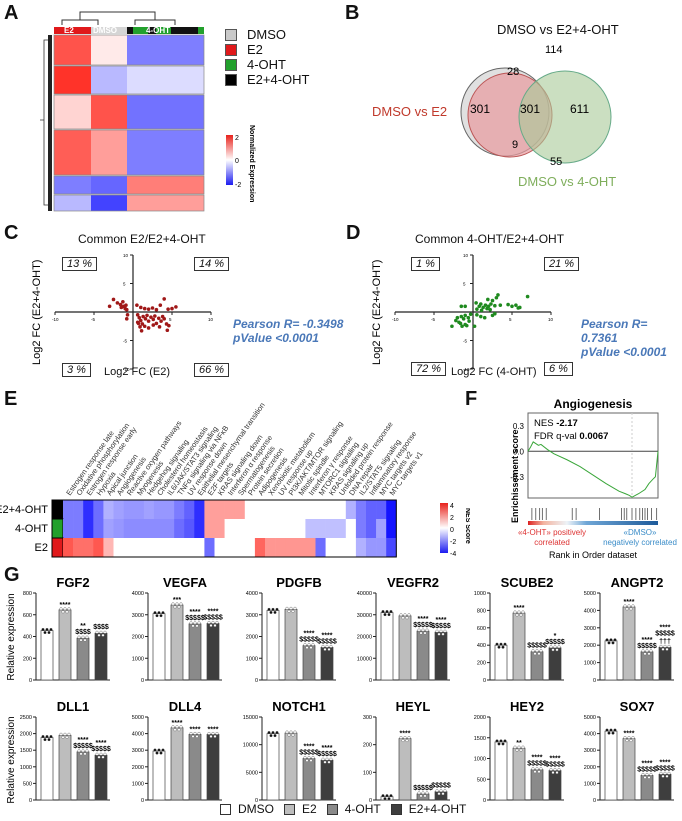  Describe the element at coordinates (556, 423) in the screenshot. I see `nes-text: NES -2.17` at that location.